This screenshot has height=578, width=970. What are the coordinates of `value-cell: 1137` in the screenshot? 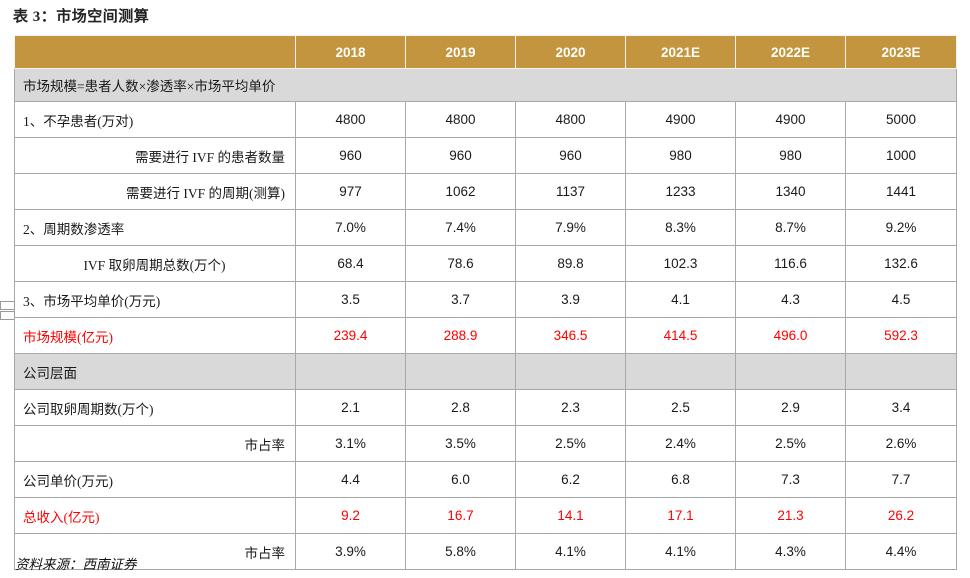 It's located at (570, 191).